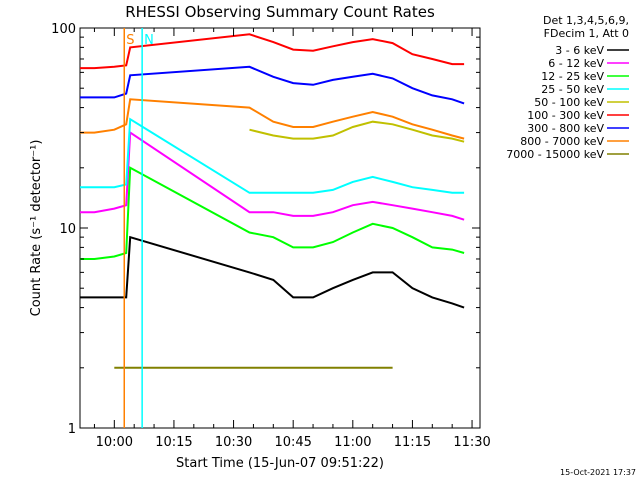 Image resolution: width=640 pixels, height=480 pixels. What do you see at coordinates (562, 141) in the screenshot?
I see `legend-entry-label: 800 - 7000 keV` at bounding box center [562, 141].